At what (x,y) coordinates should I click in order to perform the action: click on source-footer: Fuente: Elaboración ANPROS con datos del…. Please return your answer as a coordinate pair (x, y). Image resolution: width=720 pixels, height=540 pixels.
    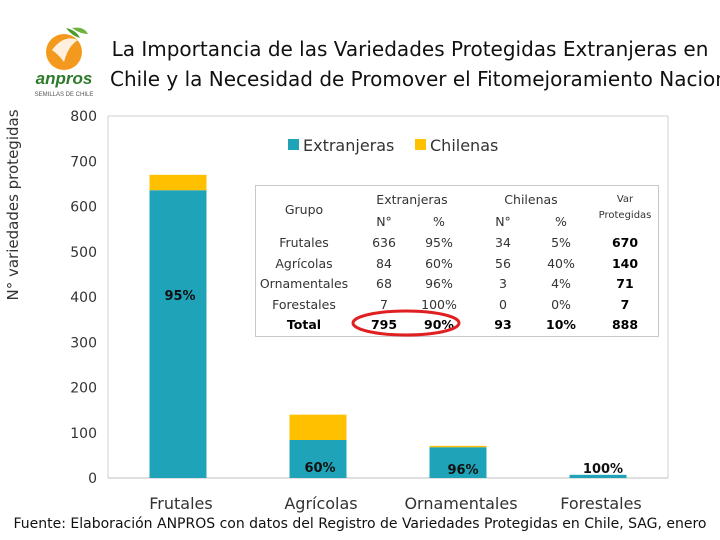
    Looking at the image, I should click on (360, 524).